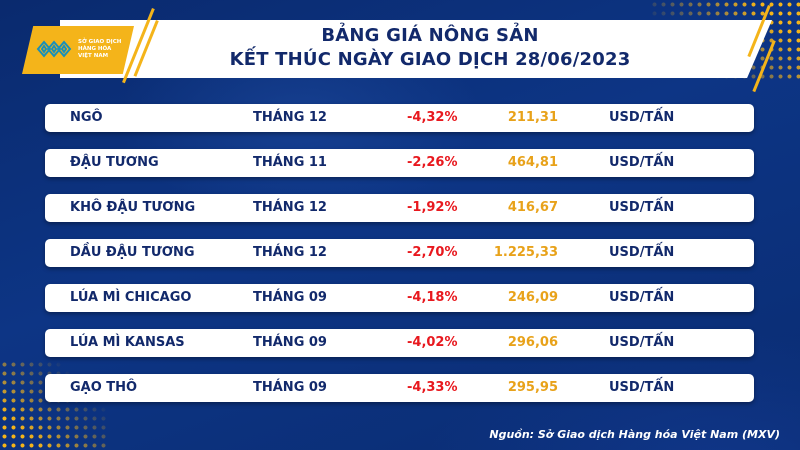  What do you see at coordinates (430, 59) in the screenshot?
I see `title-line-2: KẾT THÚC NGÀY GIAO DỊCH 28/06/2023` at bounding box center [430, 59].